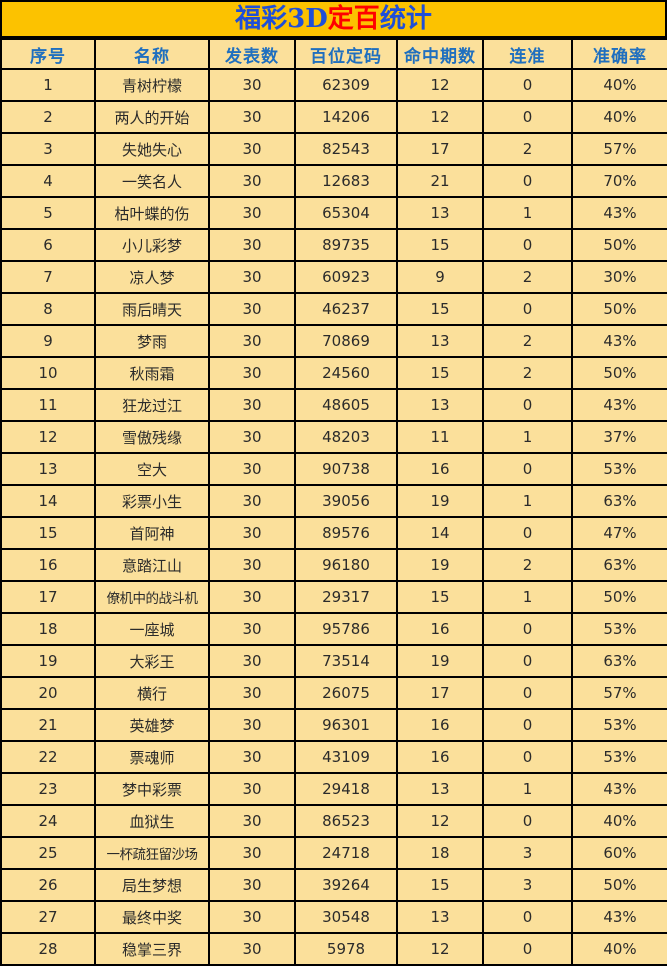 The image size is (667, 966). I want to click on table-row: 4 一笑名人 30 12683 21 0 70%, so click(333, 181).